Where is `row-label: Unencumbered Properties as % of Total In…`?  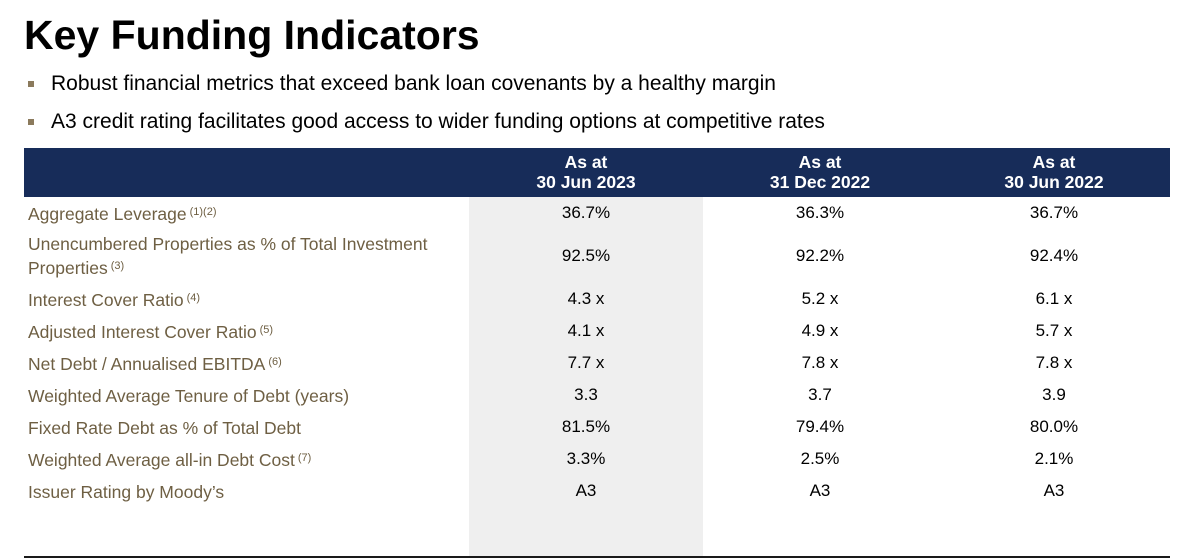
row-label: Unencumbered Properties as % of Total In… is located at coordinates (243, 256).